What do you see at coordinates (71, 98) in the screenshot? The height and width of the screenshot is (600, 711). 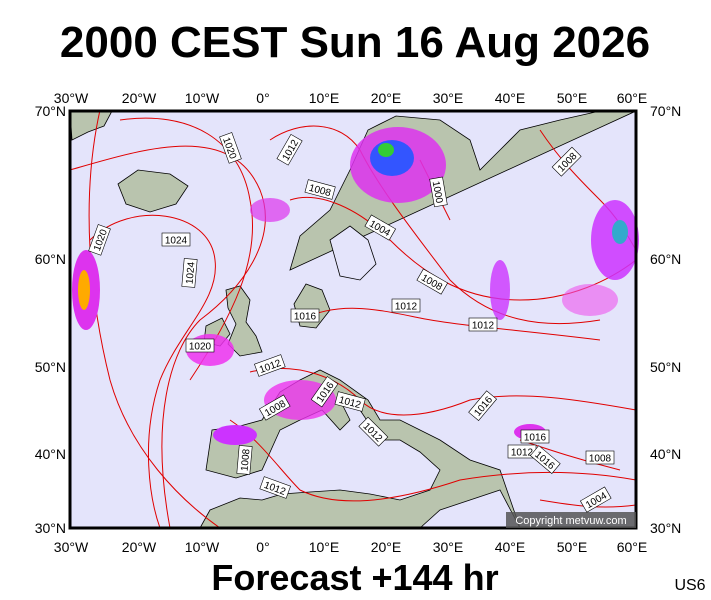 I see `lon-label-top: 30°W` at bounding box center [71, 98].